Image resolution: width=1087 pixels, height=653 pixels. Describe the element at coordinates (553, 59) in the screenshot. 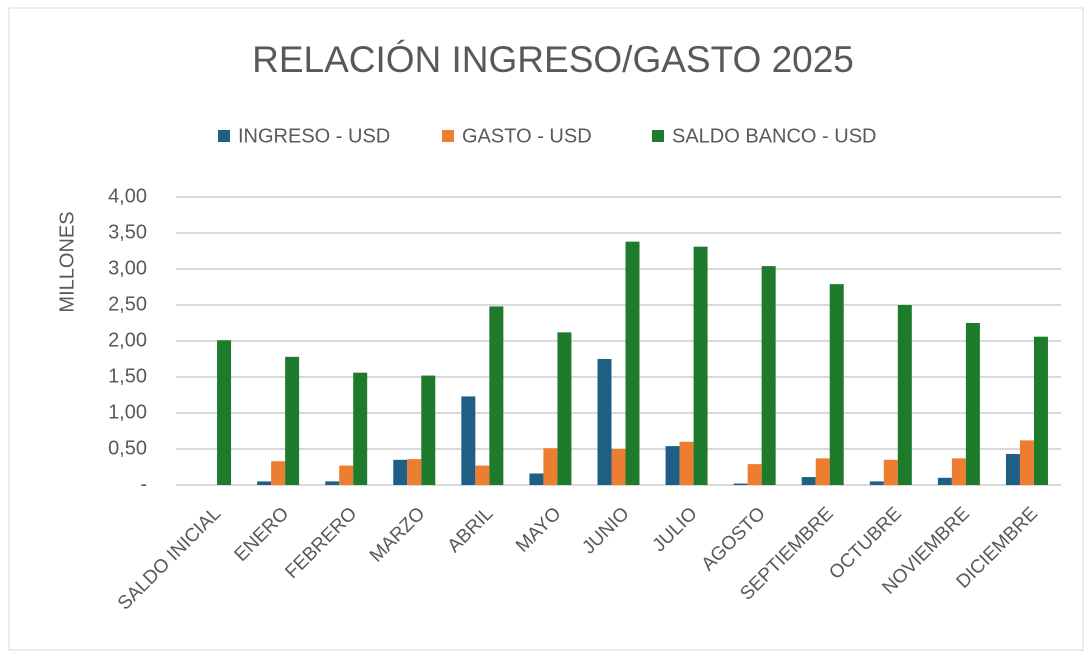

I see `chart-title: RELACIÓN INGRESO/GASTO 2025` at that location.